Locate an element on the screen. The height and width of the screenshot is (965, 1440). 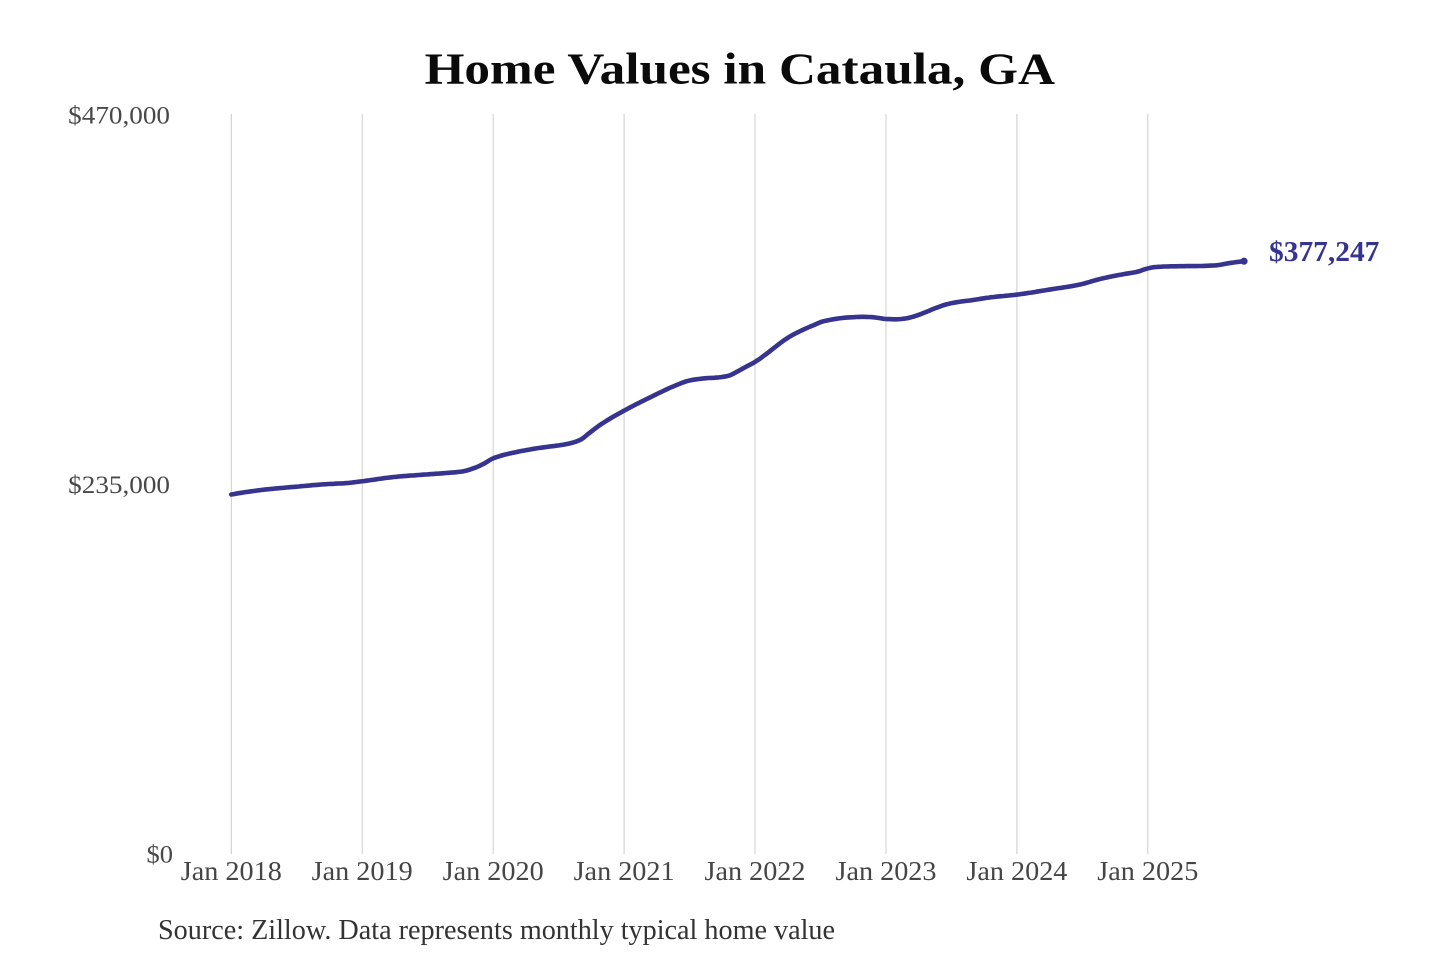
svg-text: $377,247 is located at coordinates (1324, 252).